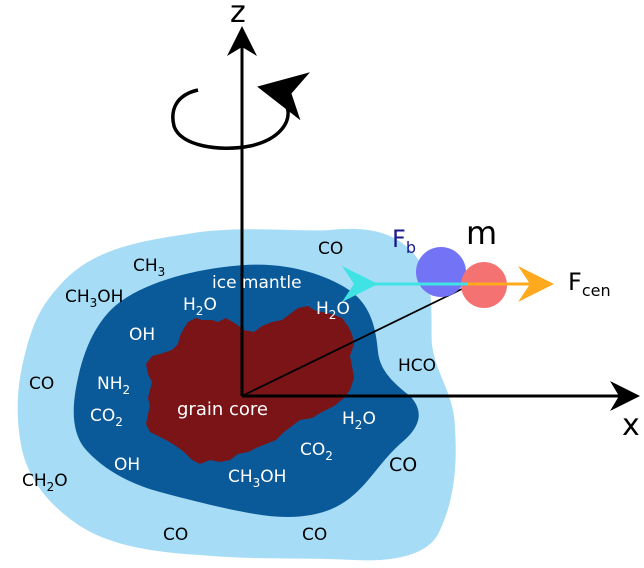 The height and width of the screenshot is (568, 644). I want to click on molecule-oh-bottom: OH, so click(127, 465).